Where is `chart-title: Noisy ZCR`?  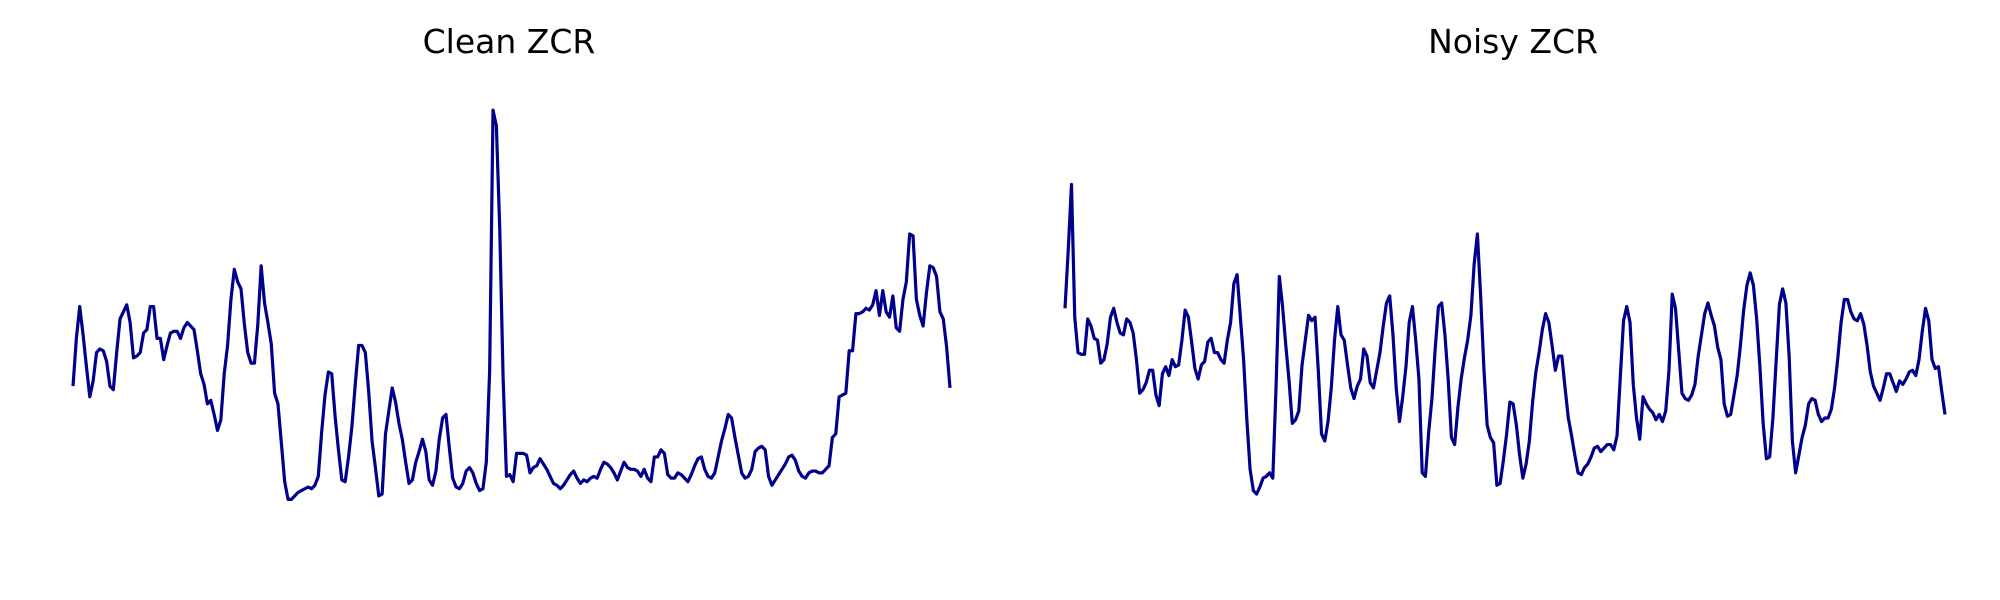
chart-title: Noisy ZCR is located at coordinates (1513, 41).